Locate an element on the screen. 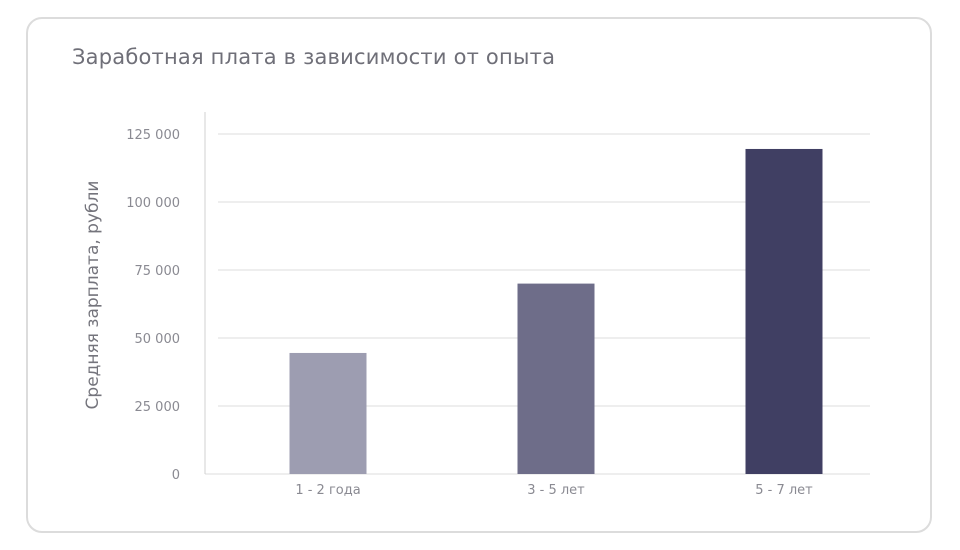 This screenshot has width=960, height=550. y-tick-label: 100 000 is located at coordinates (153, 203).